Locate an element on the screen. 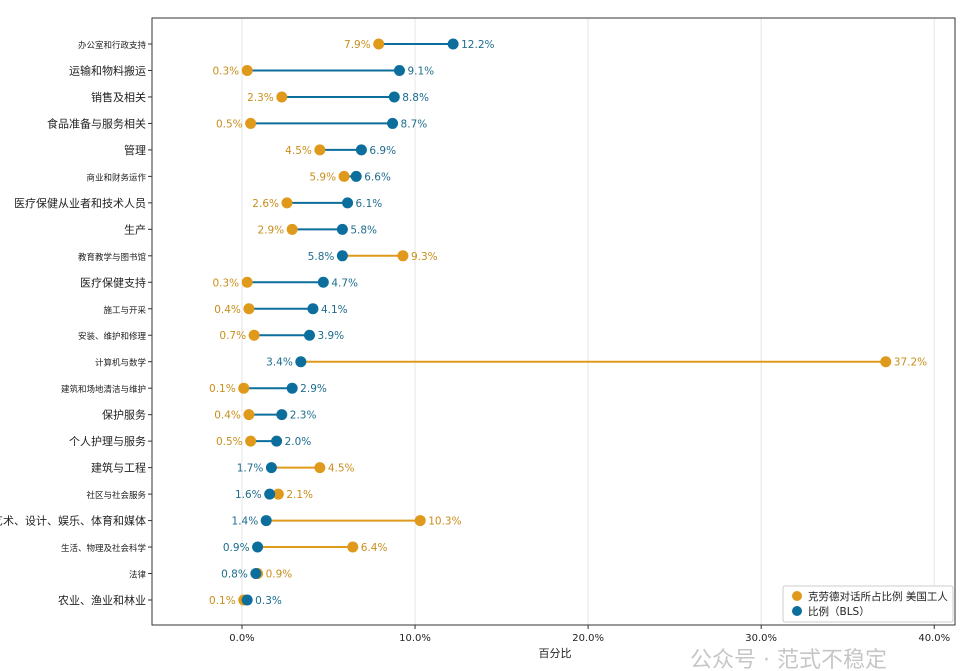 The height and width of the screenshot is (671, 972). category-label: 办公室和行政支持 is located at coordinates (112, 45).